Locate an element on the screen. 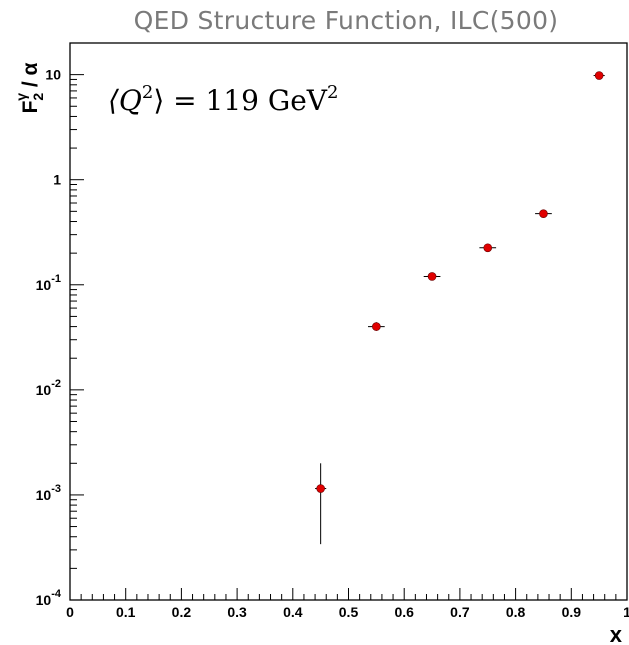  y-label-sup: γ is located at coordinates (21, 97).